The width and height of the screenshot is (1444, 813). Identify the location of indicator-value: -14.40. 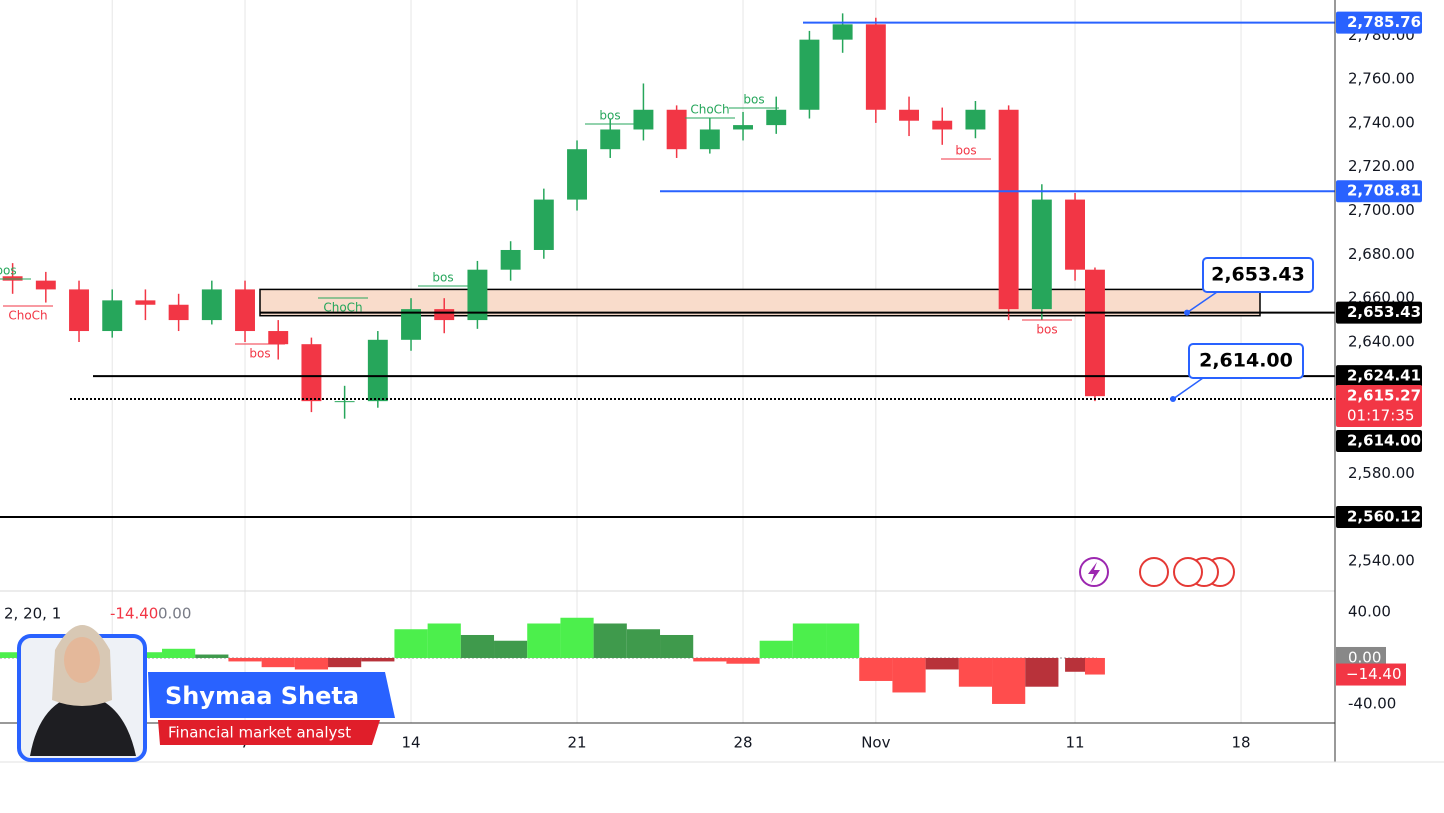
(134, 614).